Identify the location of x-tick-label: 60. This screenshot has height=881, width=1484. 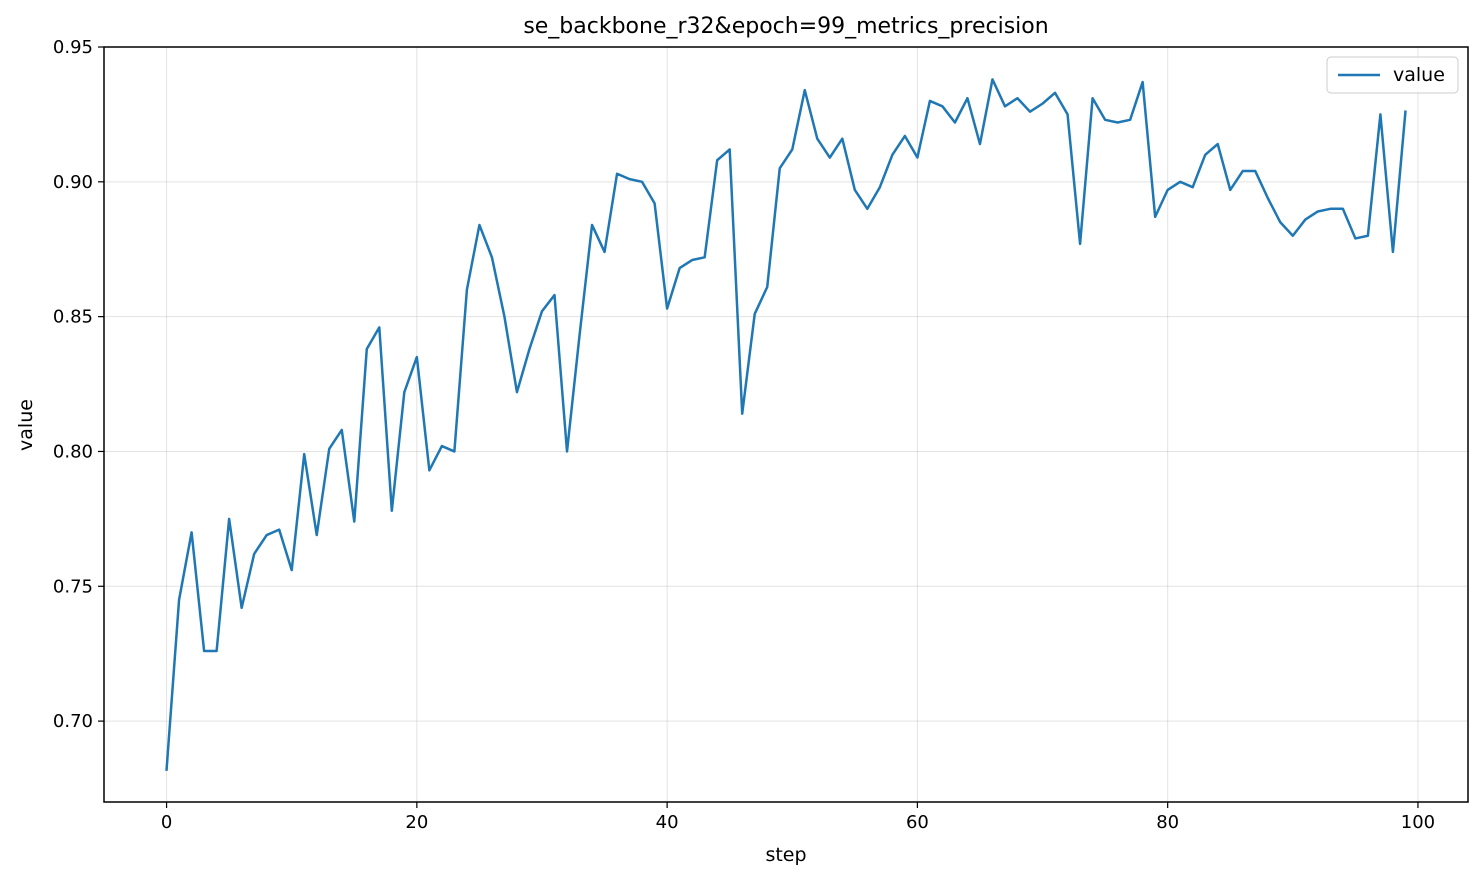
(917, 822).